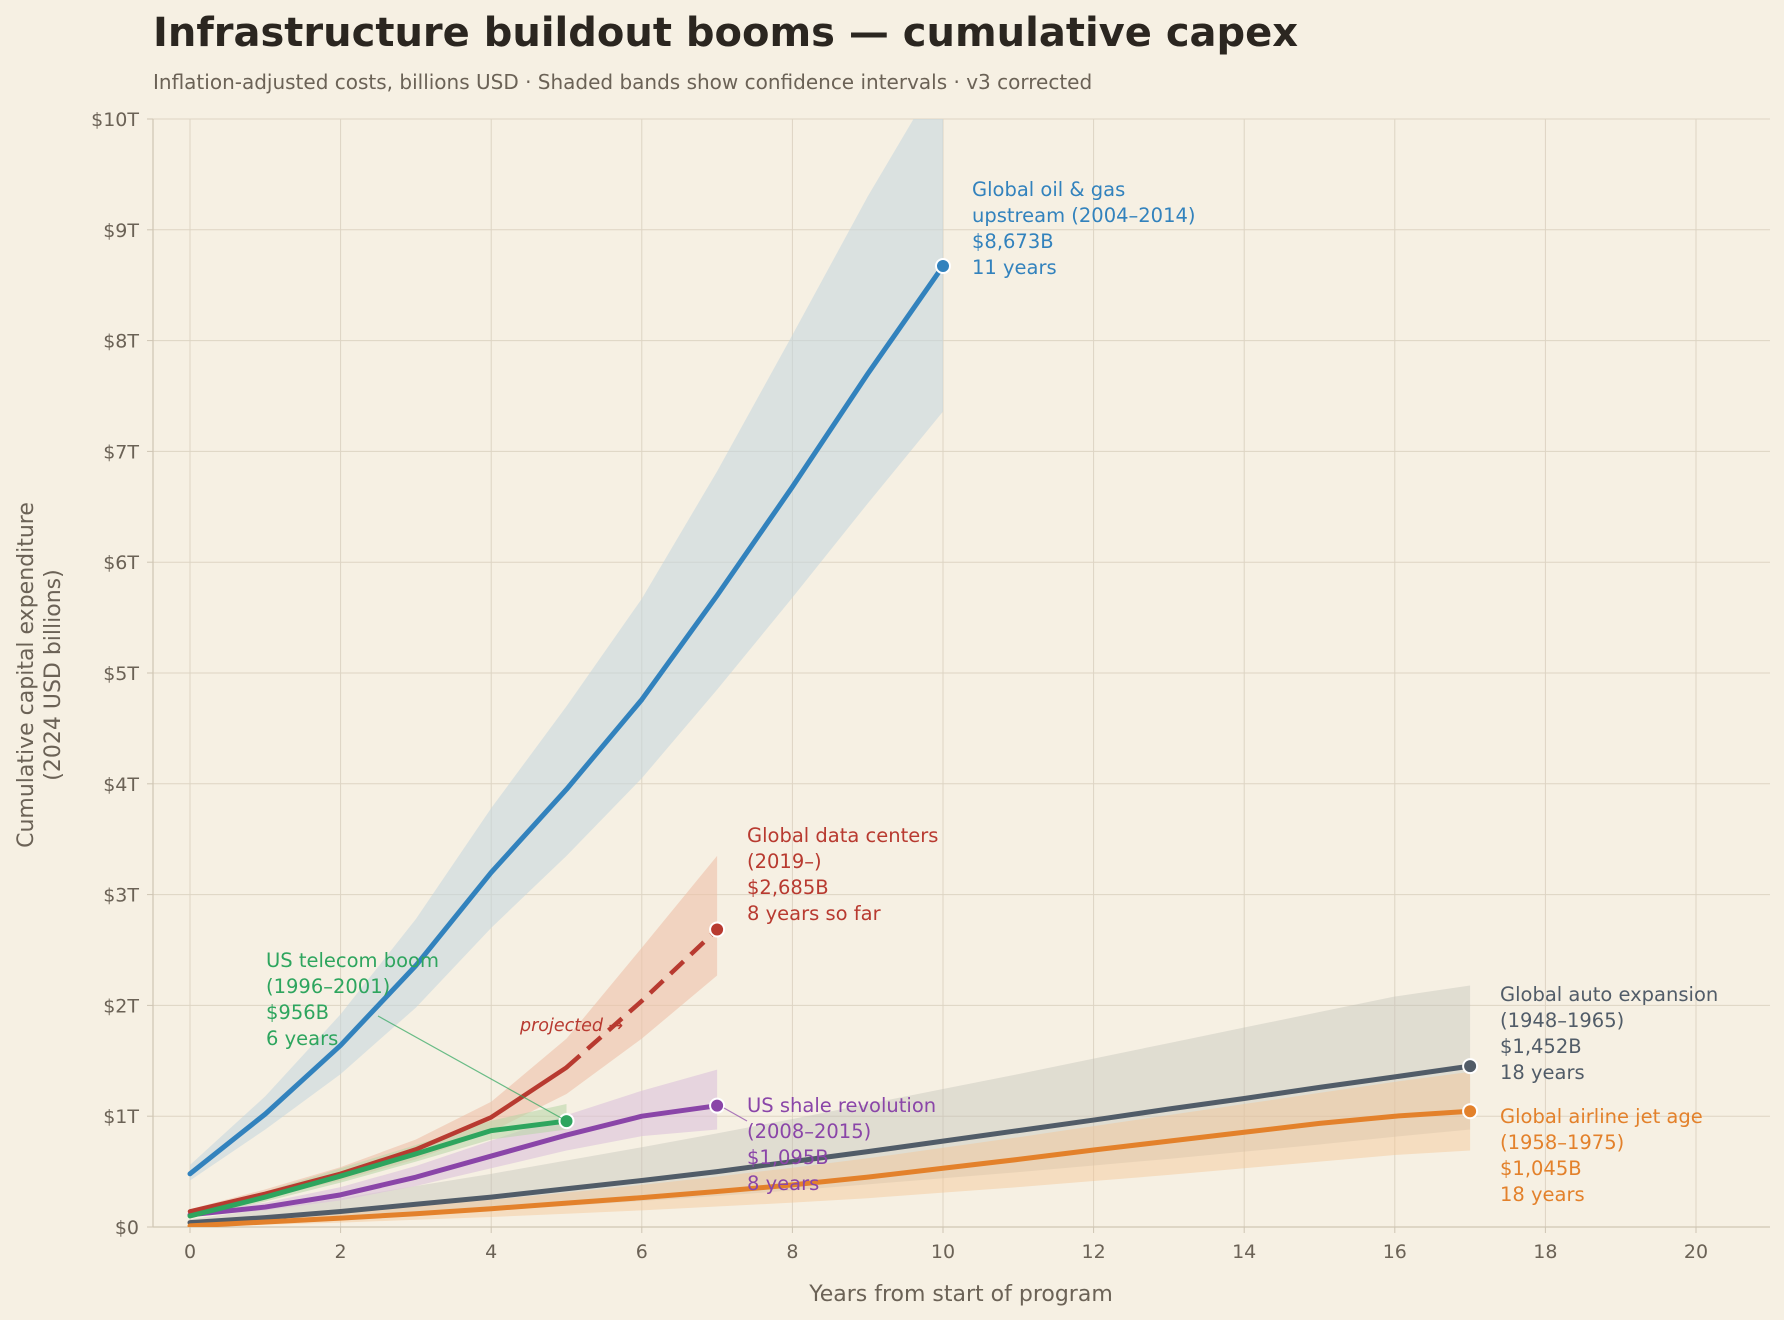 The width and height of the screenshot is (1784, 1320). Describe the element at coordinates (1244, 1252) in the screenshot. I see `x-tick-label: 14` at that location.